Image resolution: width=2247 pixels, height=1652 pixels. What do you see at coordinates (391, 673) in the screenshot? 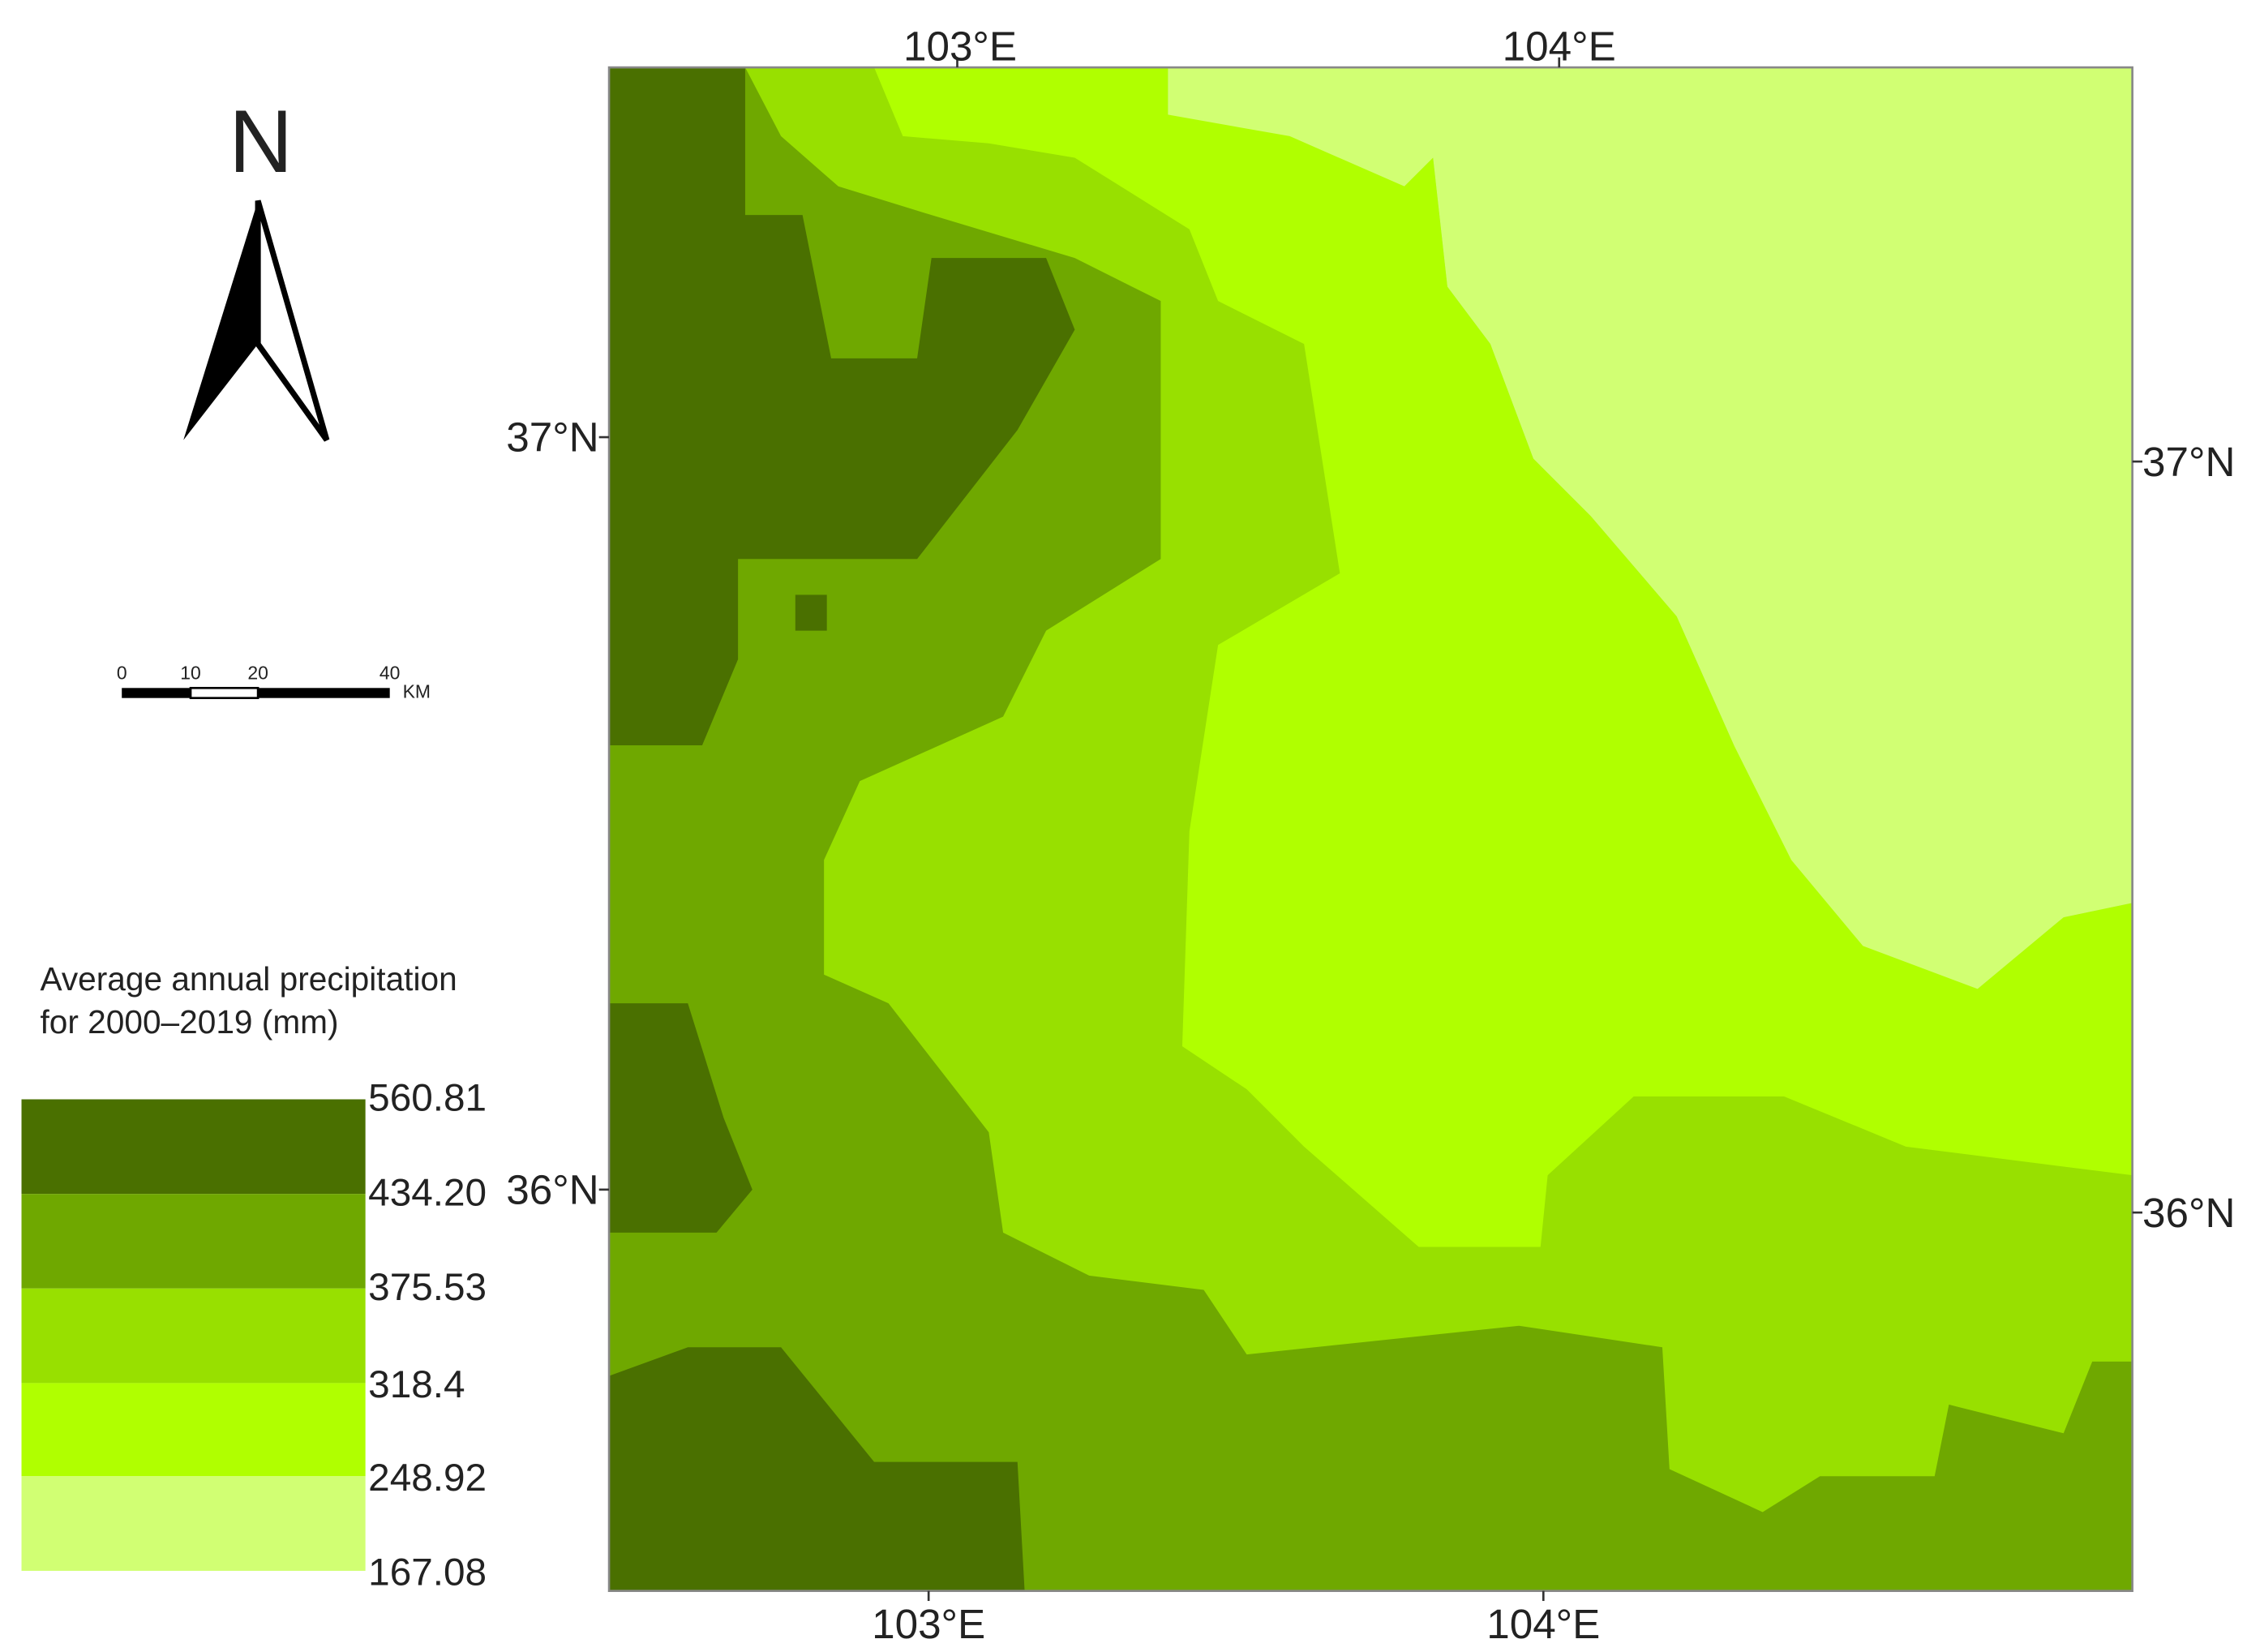
I see `scale-label: 40` at bounding box center [391, 673].